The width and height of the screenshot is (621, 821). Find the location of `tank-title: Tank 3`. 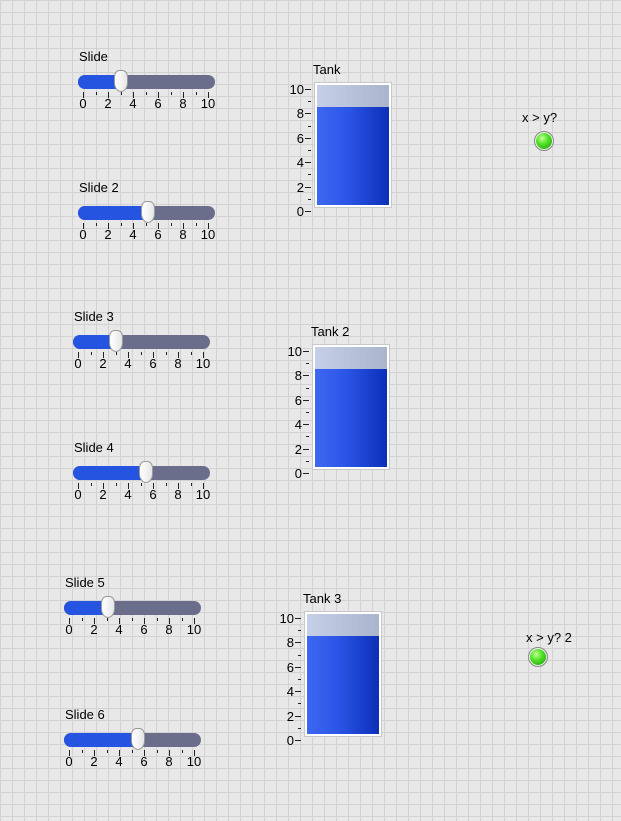

tank-title: Tank 3 is located at coordinates (322, 598).